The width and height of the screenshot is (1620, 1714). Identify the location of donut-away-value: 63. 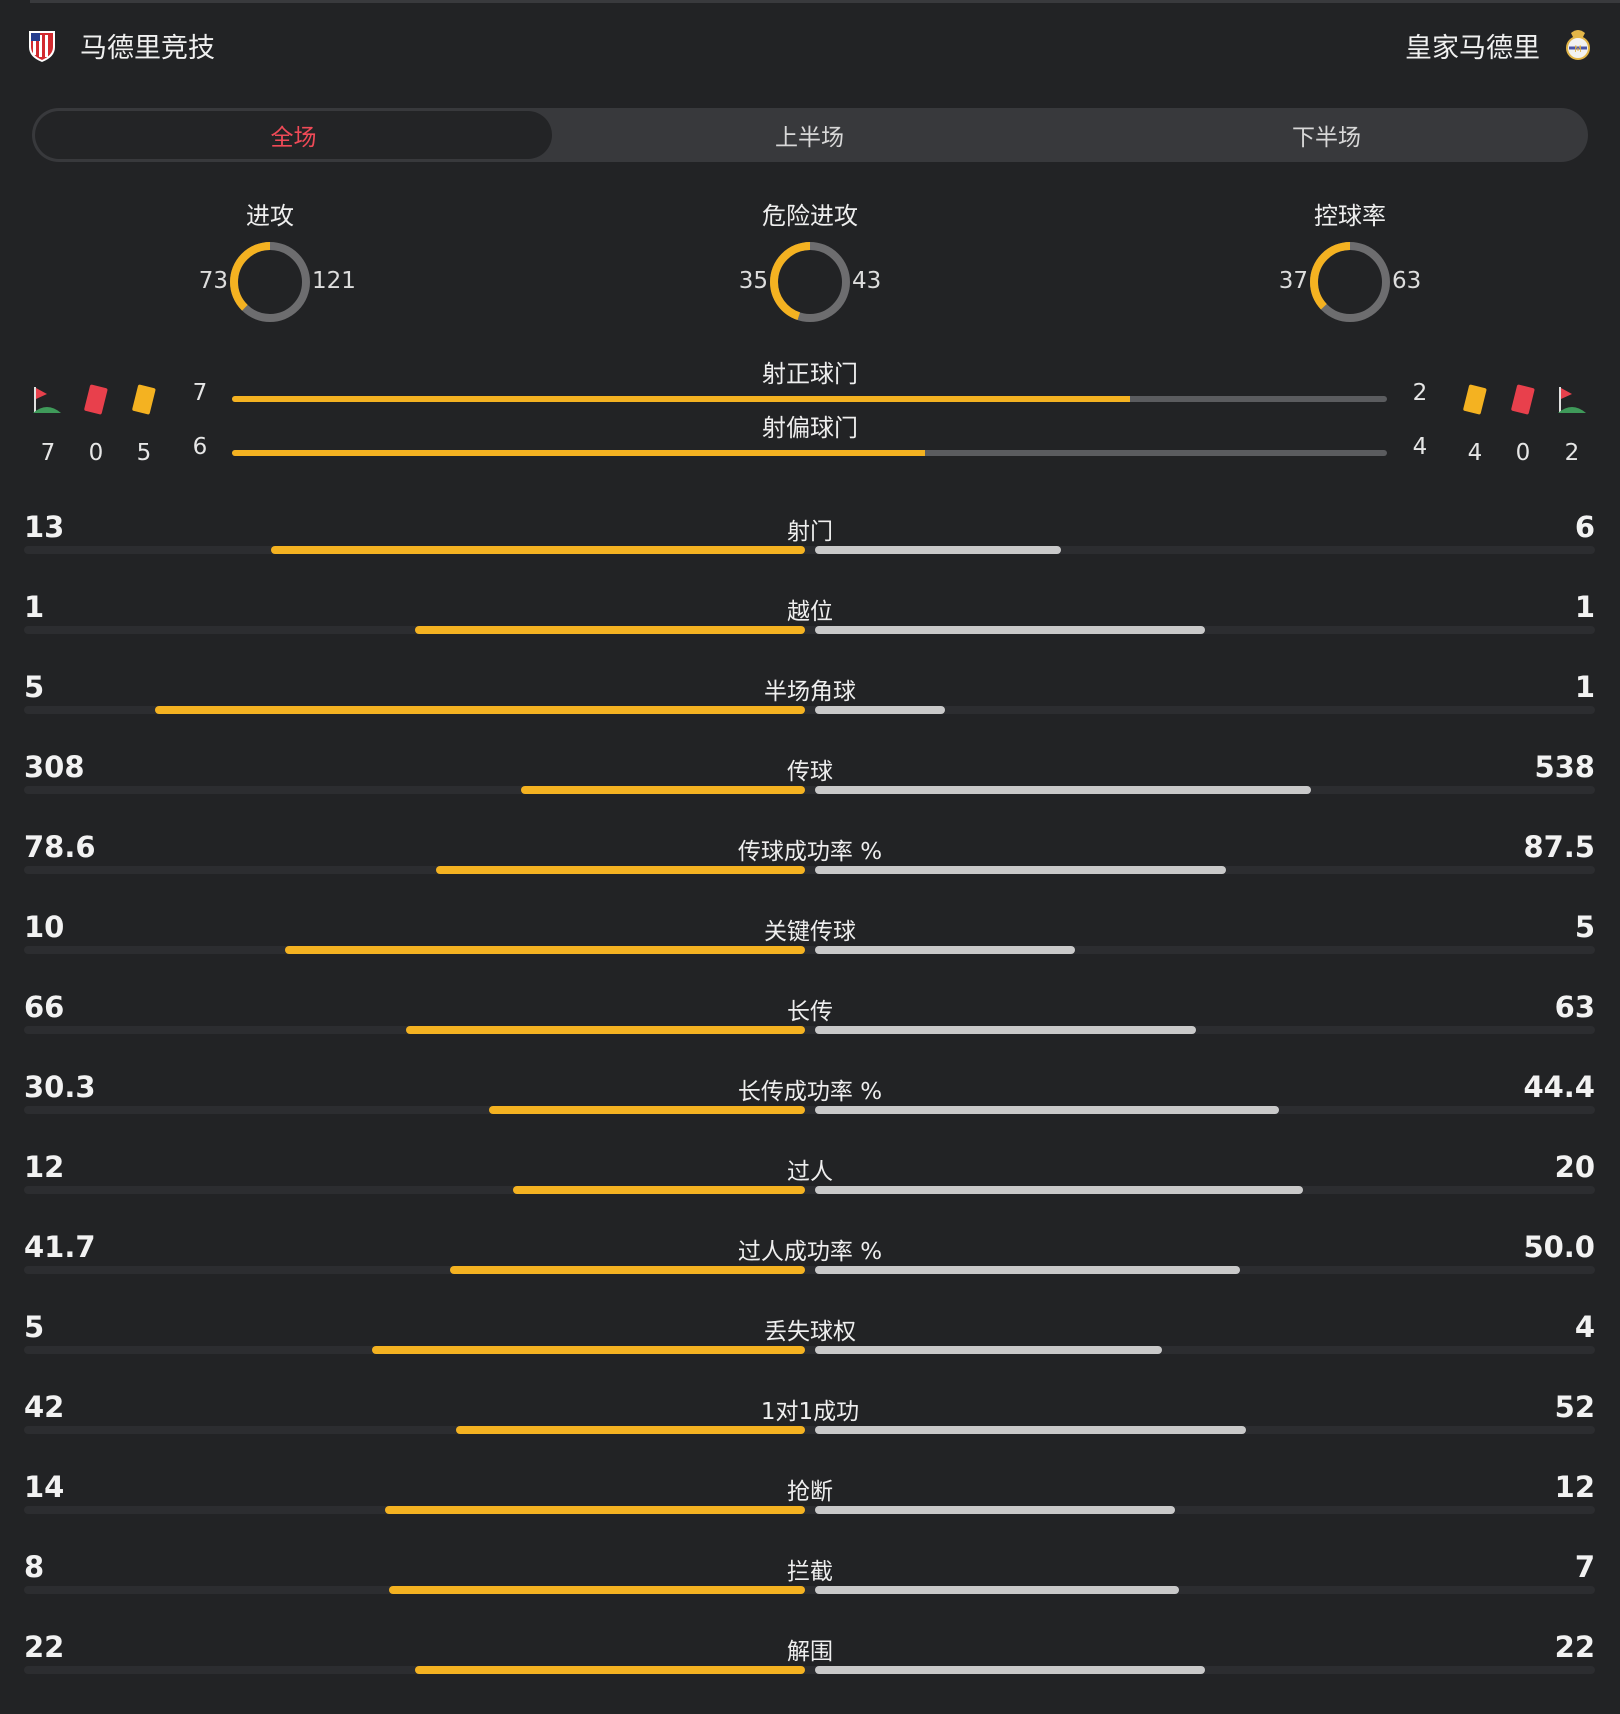
(1407, 281).